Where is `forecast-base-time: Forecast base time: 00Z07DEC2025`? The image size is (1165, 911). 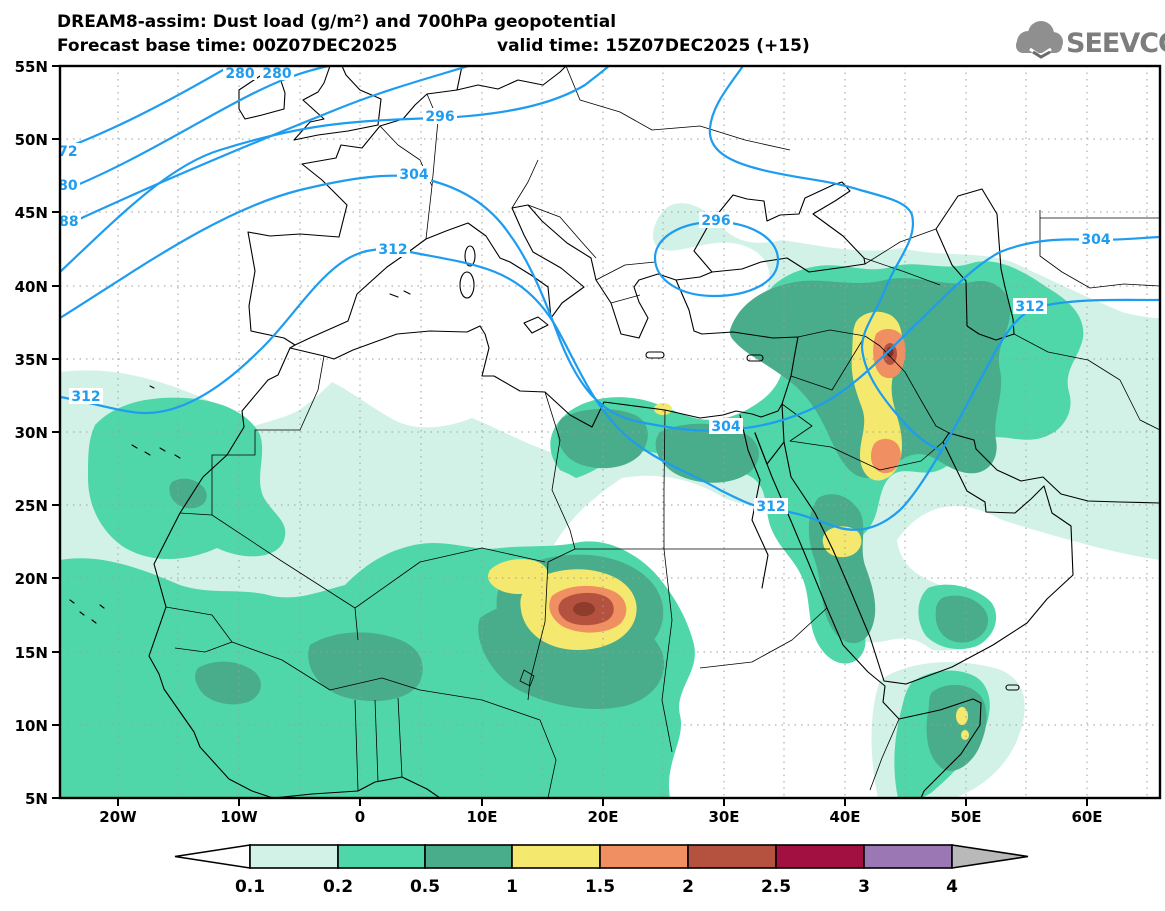 forecast-base-time: Forecast base time: 00Z07DEC2025 is located at coordinates (227, 46).